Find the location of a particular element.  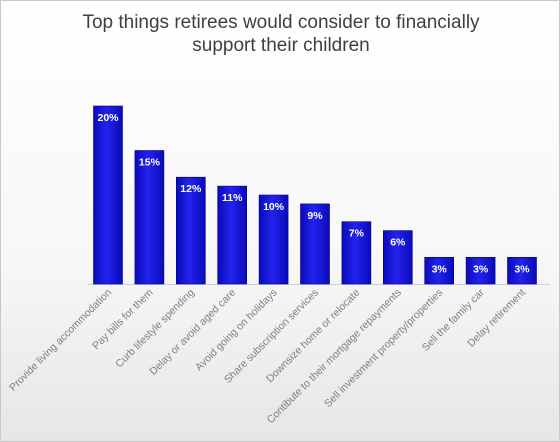

data-label-1: 15% is located at coordinates (150, 163).